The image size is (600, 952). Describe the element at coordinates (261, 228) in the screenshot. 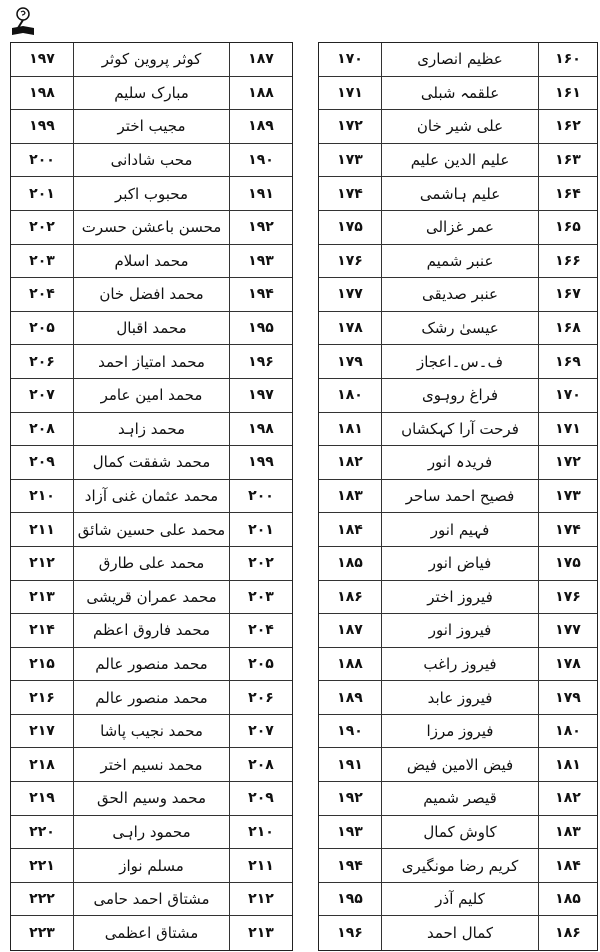

I see `serial-number: ۱۹۲` at that location.